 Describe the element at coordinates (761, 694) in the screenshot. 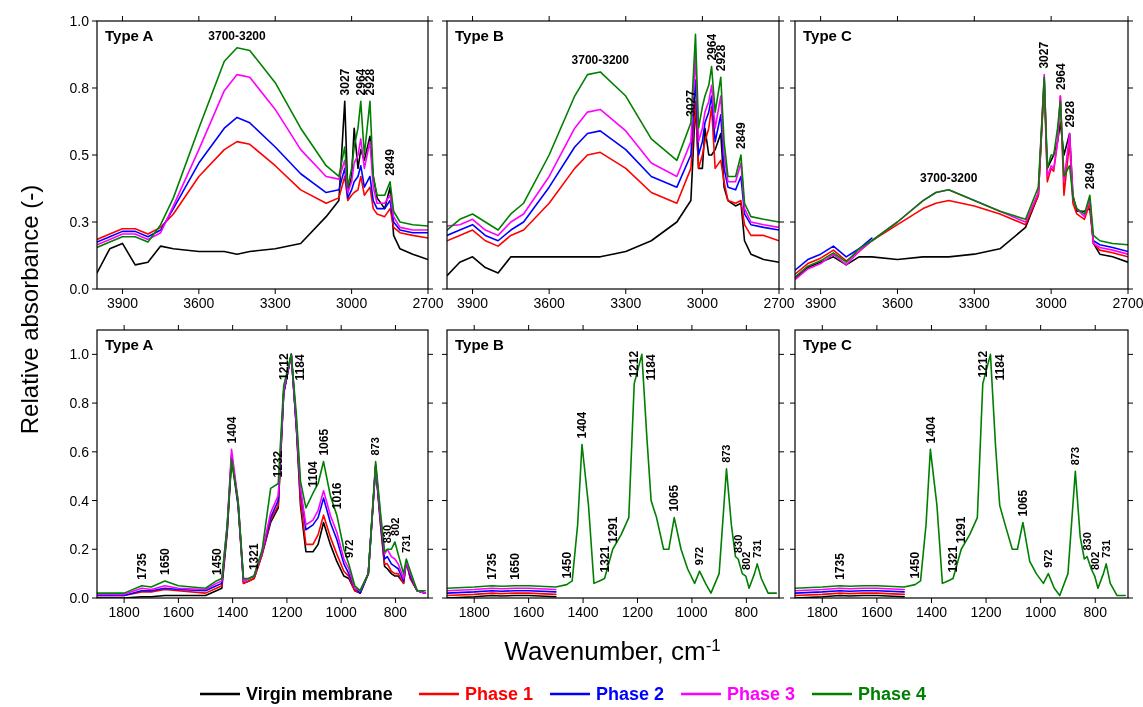

I see `legend-label: Phase 3` at that location.